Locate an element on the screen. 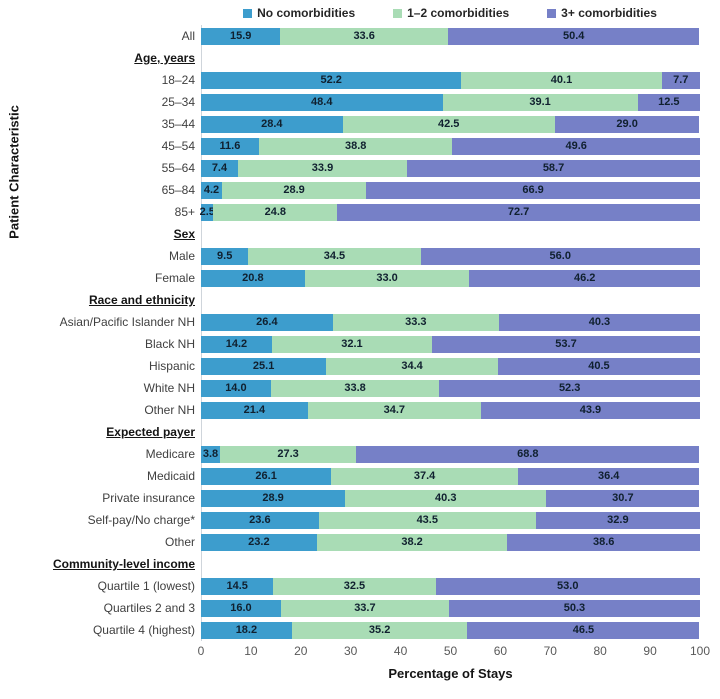 The image size is (720, 699). bar-value-label: 24.8 is located at coordinates (275, 212).